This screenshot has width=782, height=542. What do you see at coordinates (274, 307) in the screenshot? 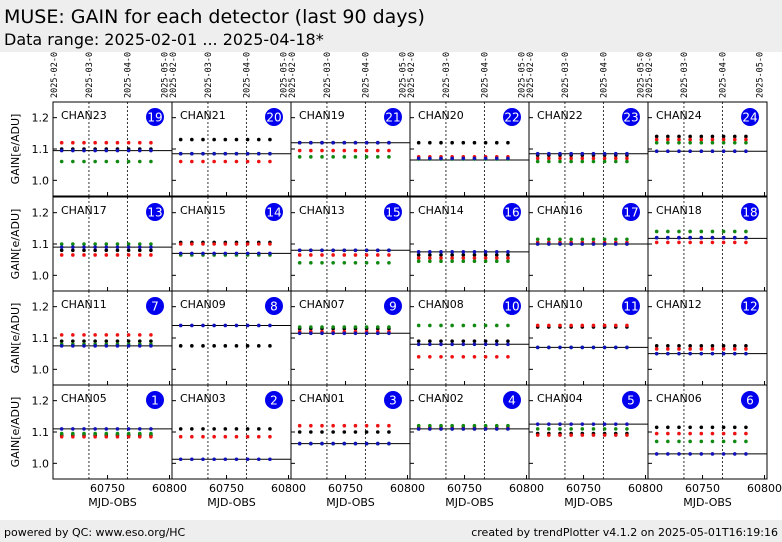
I see `detector-number: 8` at bounding box center [274, 307].